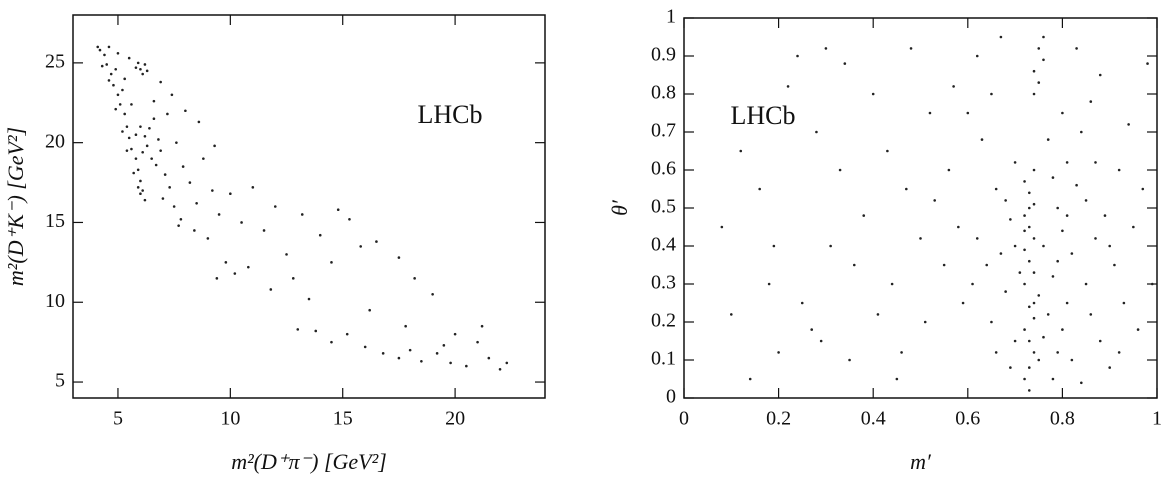 This screenshot has width=1168, height=482. What do you see at coordinates (55, 141) in the screenshot?
I see `y-tick-label: 20` at bounding box center [55, 141].